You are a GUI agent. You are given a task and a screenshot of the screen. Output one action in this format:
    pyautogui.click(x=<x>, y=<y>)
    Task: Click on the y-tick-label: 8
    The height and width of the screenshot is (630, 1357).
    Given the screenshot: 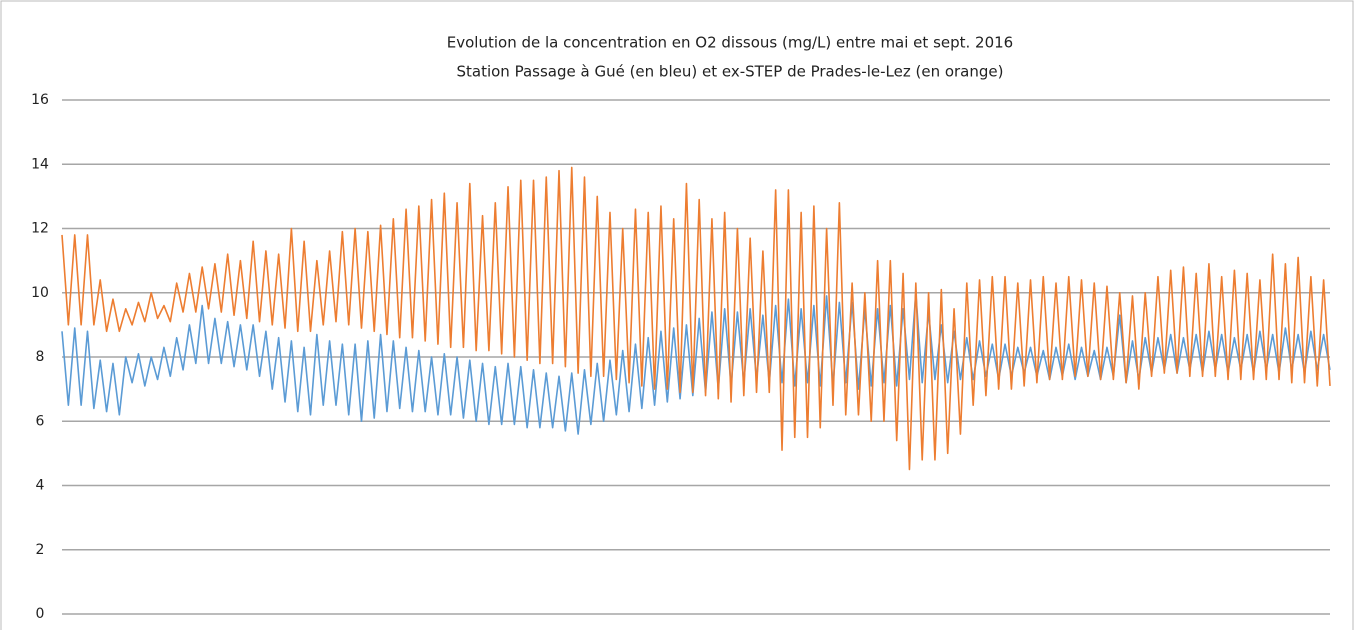 What is the action you would take?
    pyautogui.click(x=40, y=357)
    